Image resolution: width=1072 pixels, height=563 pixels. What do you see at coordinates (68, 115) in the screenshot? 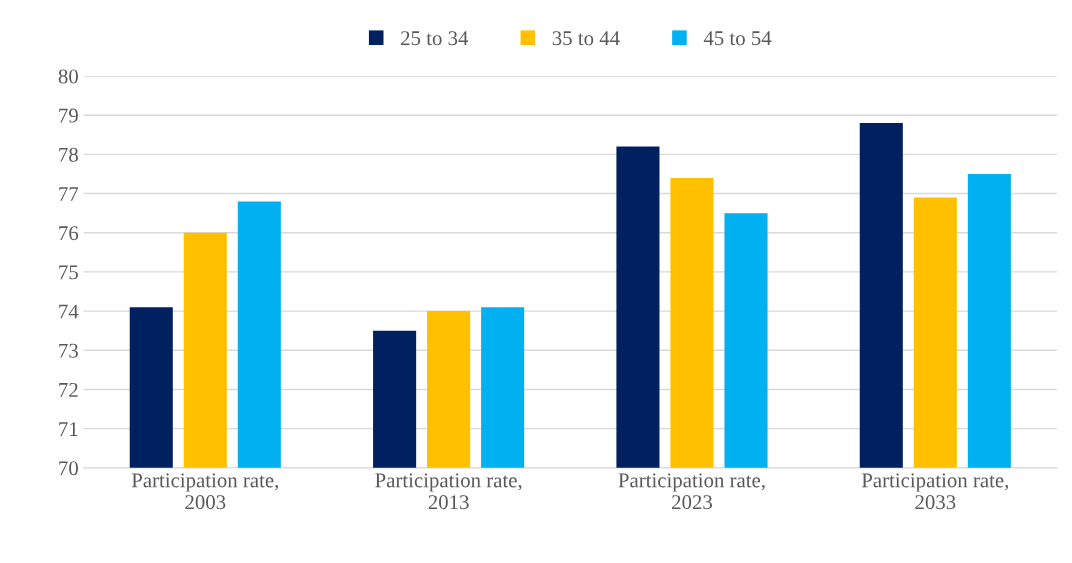
I see `y-tick-label: 79` at bounding box center [68, 115].